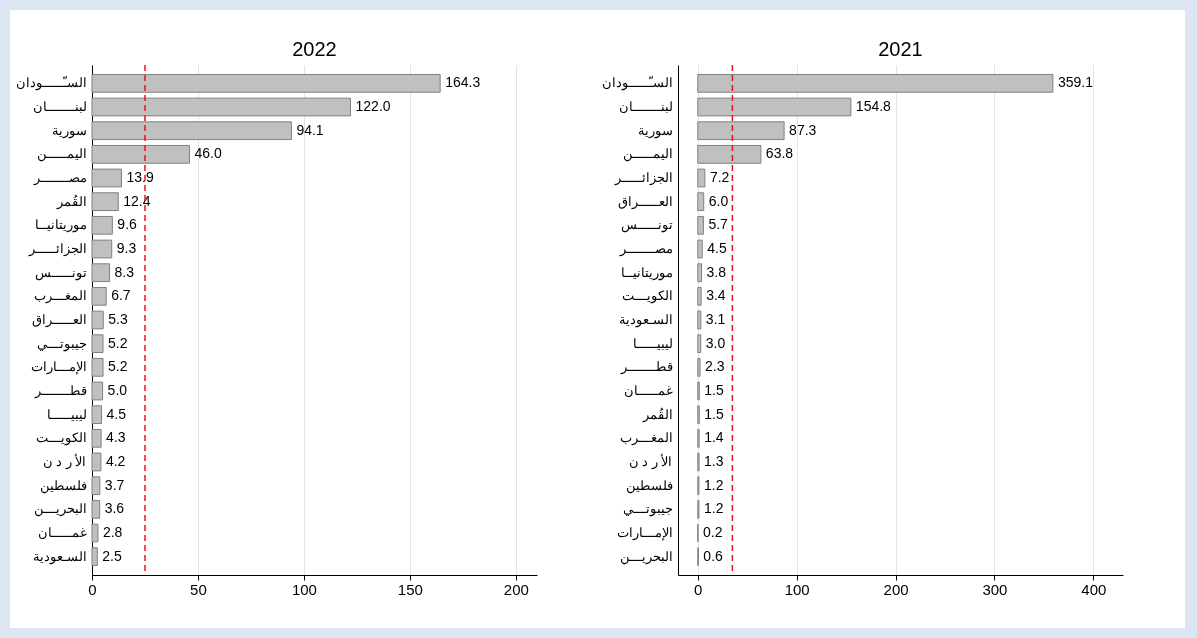 Image resolution: width=1197 pixels, height=638 pixels. Describe the element at coordinates (803, 129) in the screenshot. I see `data-label: 87.3` at that location.